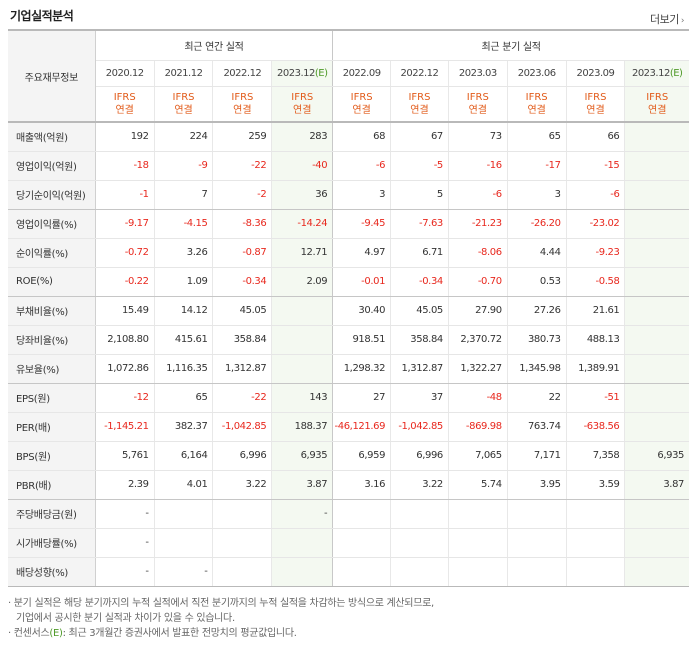 Image resolution: width=694 pixels, height=648 pixels. I want to click on row-label: 매출액(억원), so click(52, 136).